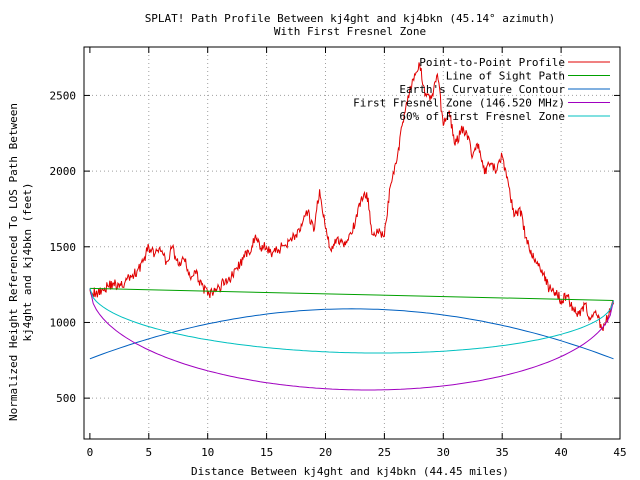 The height and width of the screenshot is (480, 640). Describe the element at coordinates (148, 452) in the screenshot. I see `x-tick-label: 5` at that location.